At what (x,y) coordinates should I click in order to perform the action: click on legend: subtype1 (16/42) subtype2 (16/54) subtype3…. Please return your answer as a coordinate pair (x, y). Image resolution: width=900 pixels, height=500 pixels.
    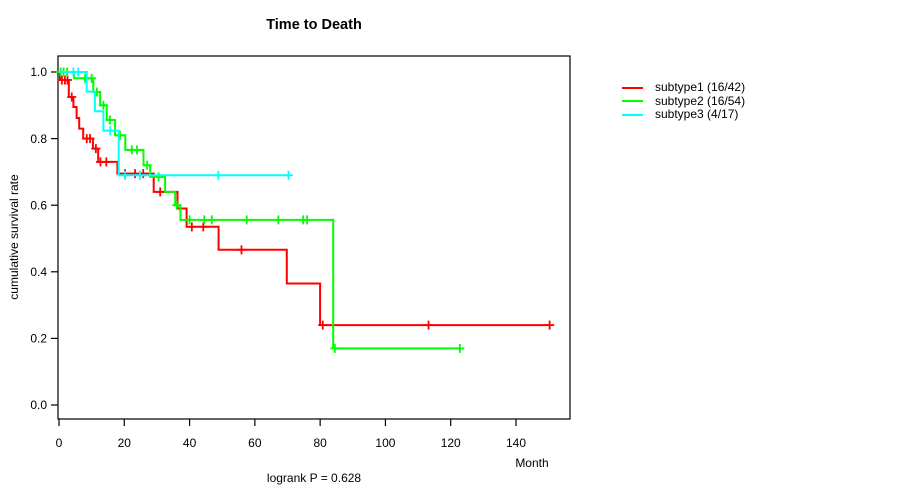
    Looking at the image, I should click on (684, 101).